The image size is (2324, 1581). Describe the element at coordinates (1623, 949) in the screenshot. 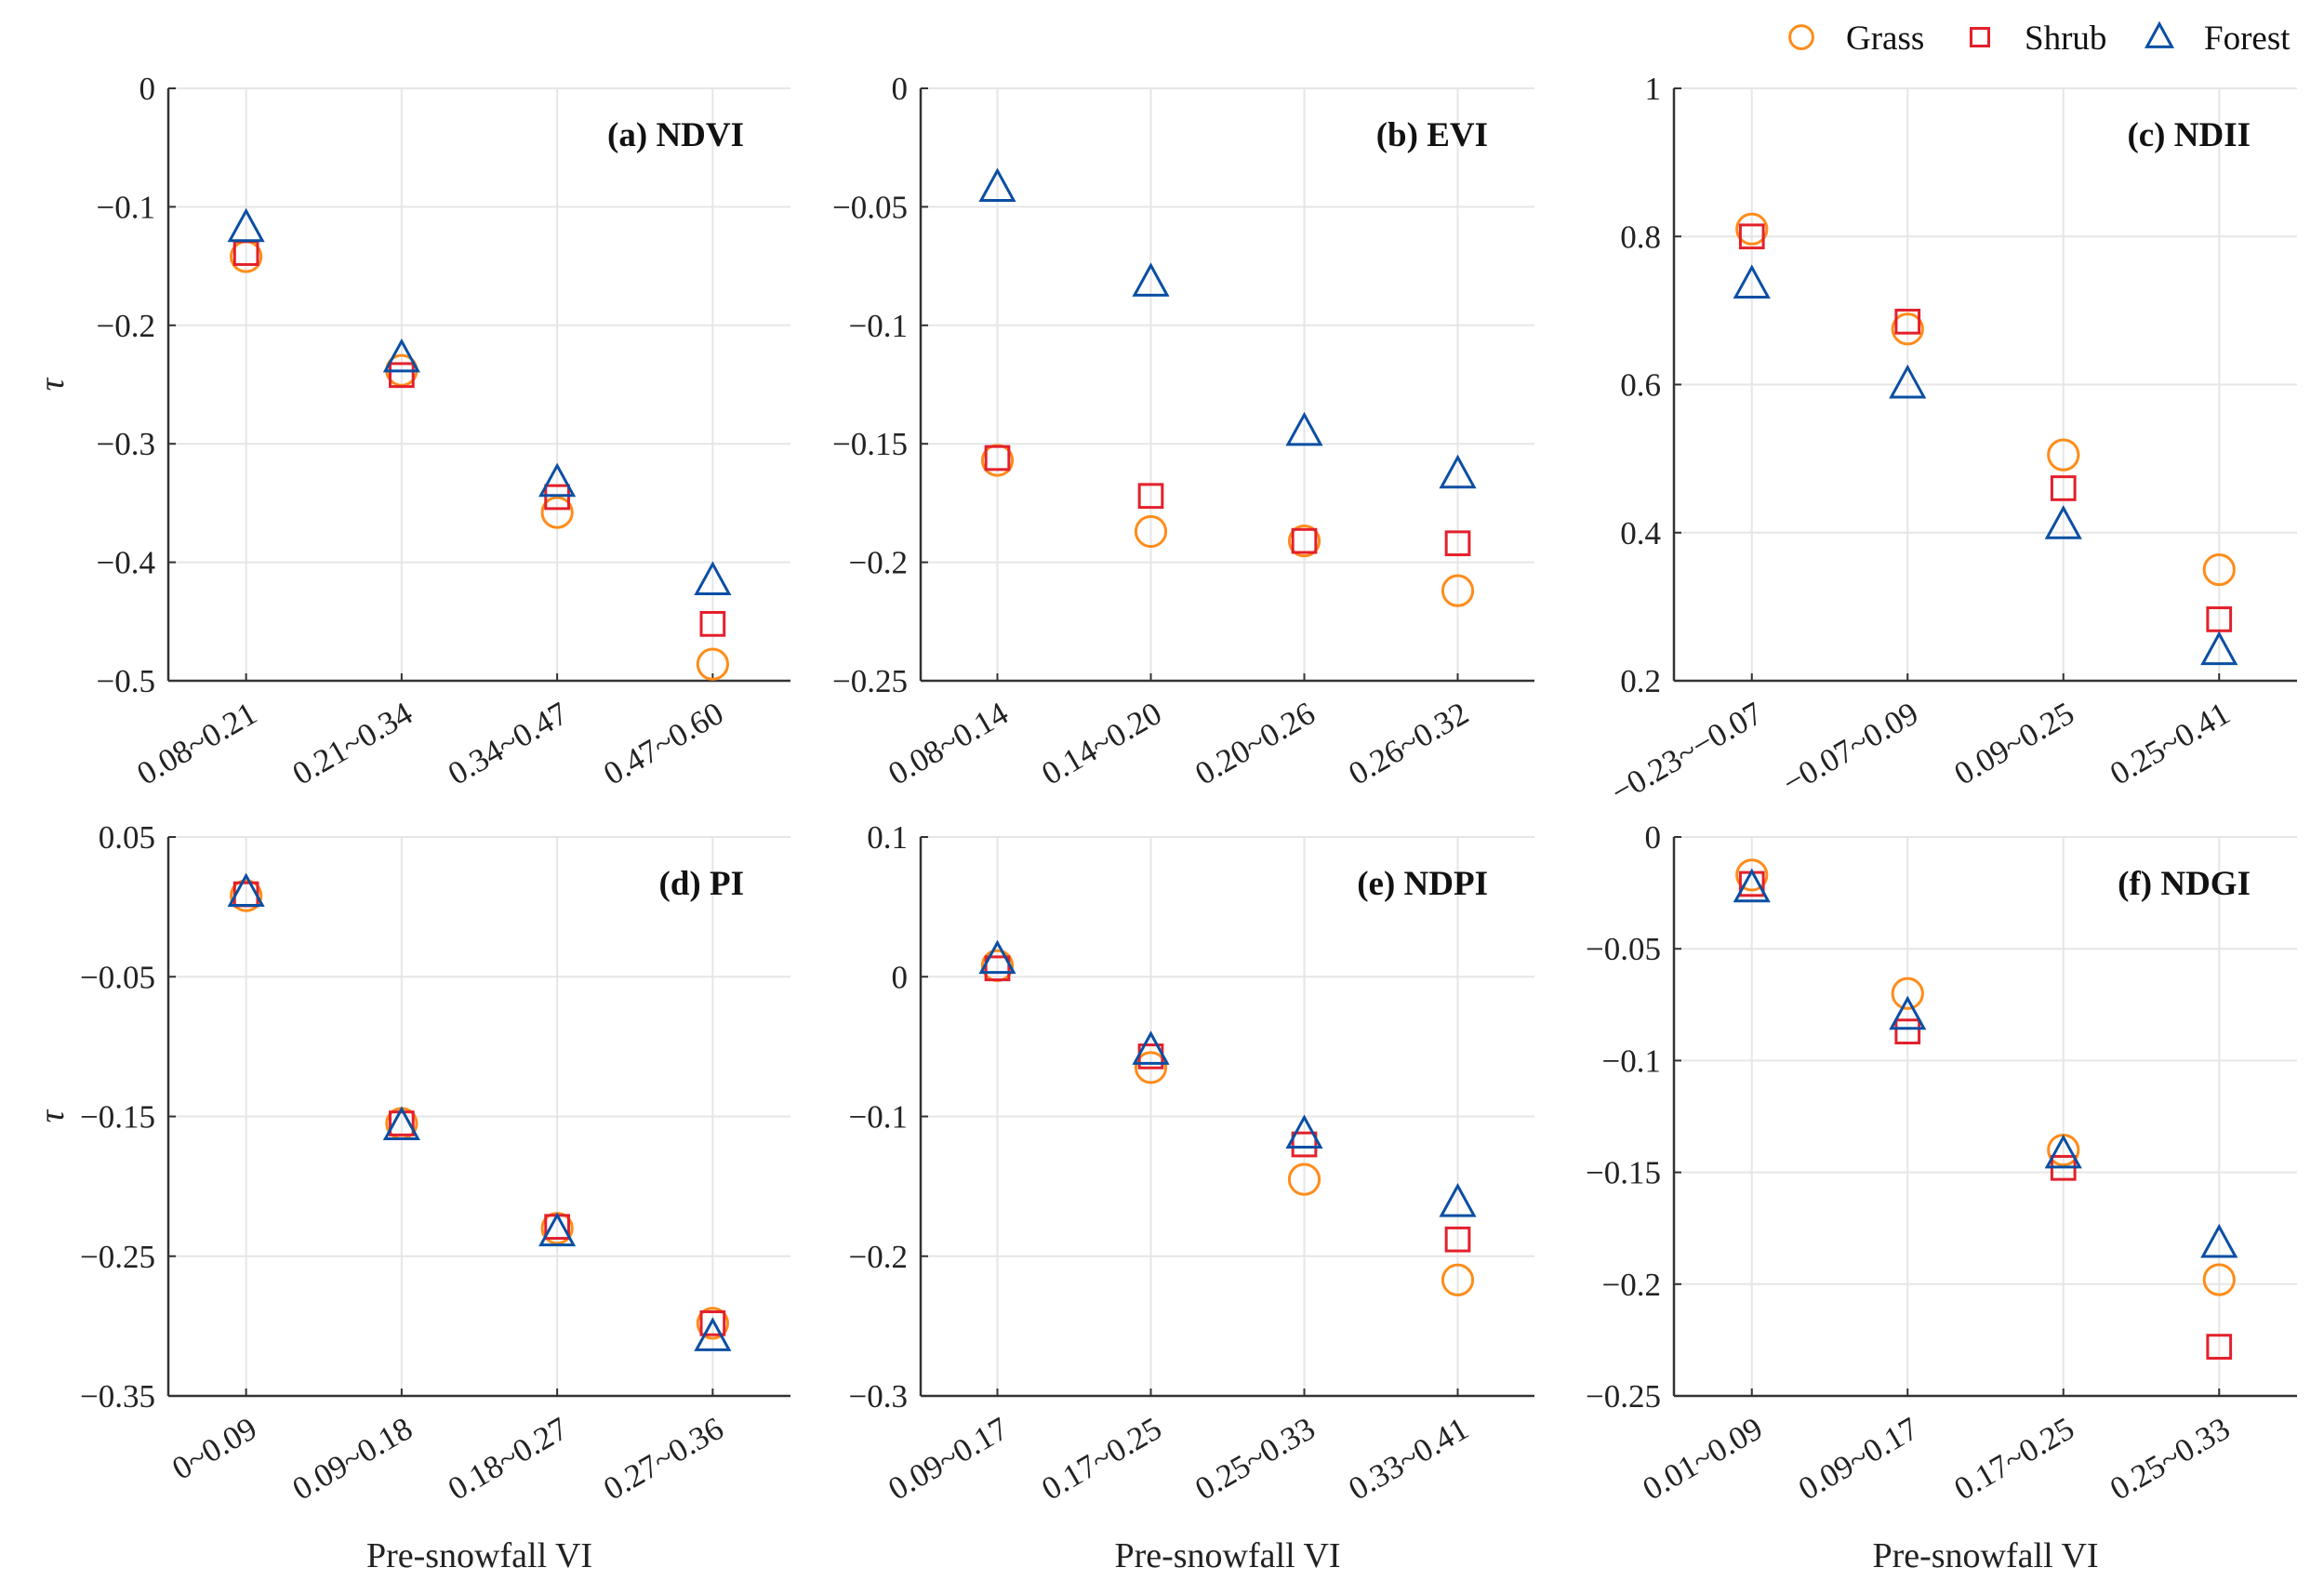

I see `ytick-label: −0.05` at that location.